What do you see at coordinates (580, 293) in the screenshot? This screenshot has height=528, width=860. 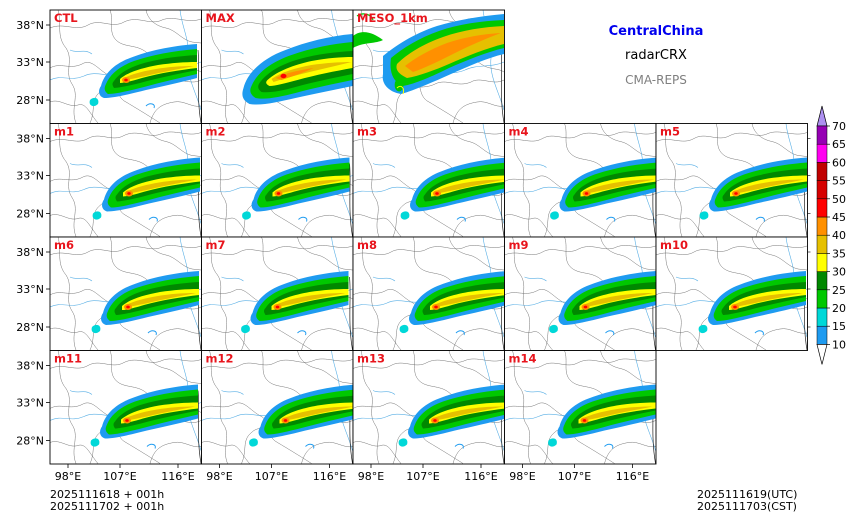 I see `map-panel-m9: m9` at bounding box center [580, 293].